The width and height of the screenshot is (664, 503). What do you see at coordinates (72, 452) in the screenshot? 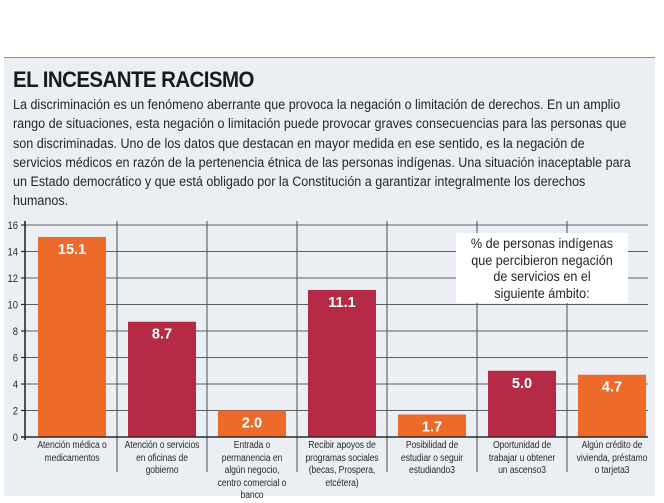
I see `x-tick-label: Atención médica o medicamentos` at bounding box center [72, 452].